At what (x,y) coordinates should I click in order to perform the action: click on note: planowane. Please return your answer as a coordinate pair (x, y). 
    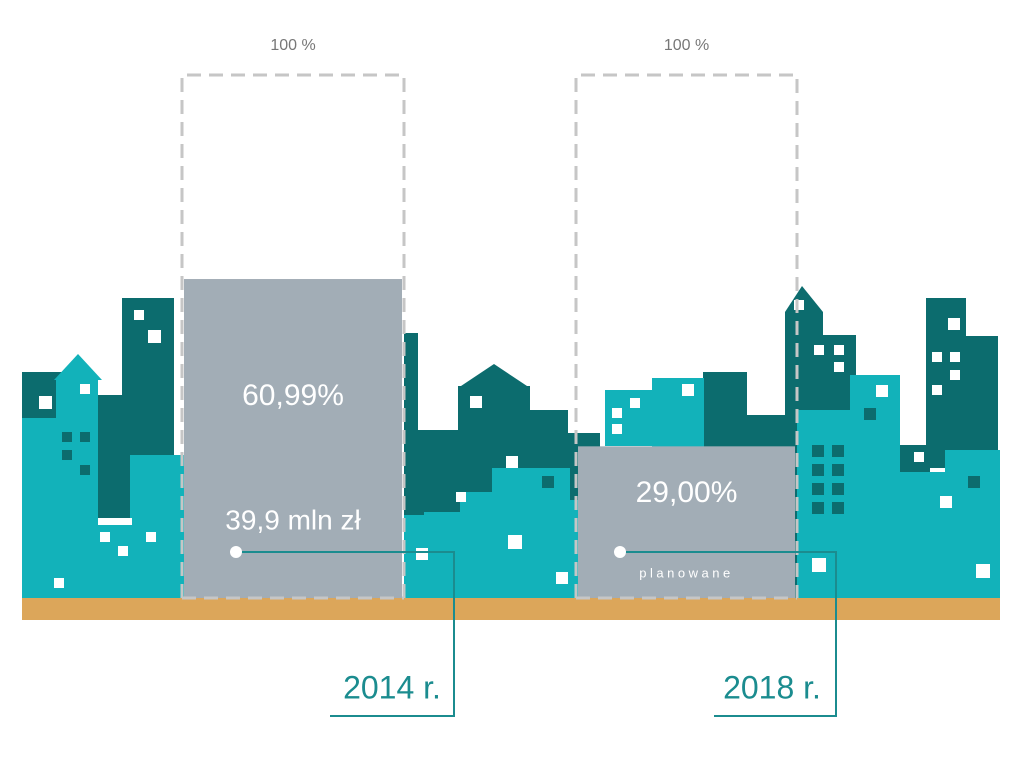
    Looking at the image, I should click on (686, 572).